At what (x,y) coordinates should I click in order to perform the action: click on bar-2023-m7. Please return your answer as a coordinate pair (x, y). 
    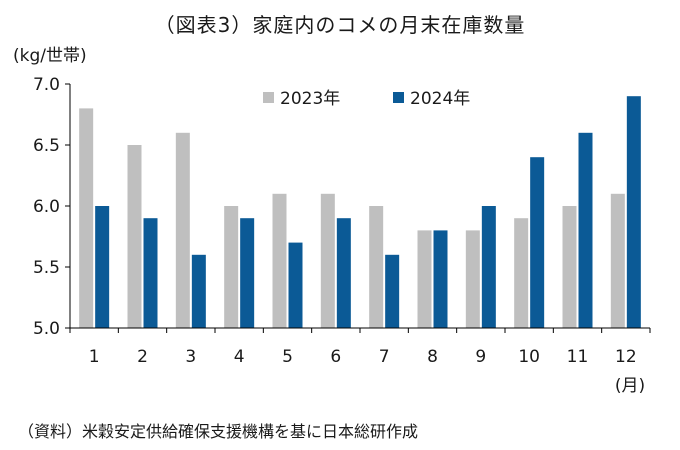
    Looking at the image, I should click on (376, 267).